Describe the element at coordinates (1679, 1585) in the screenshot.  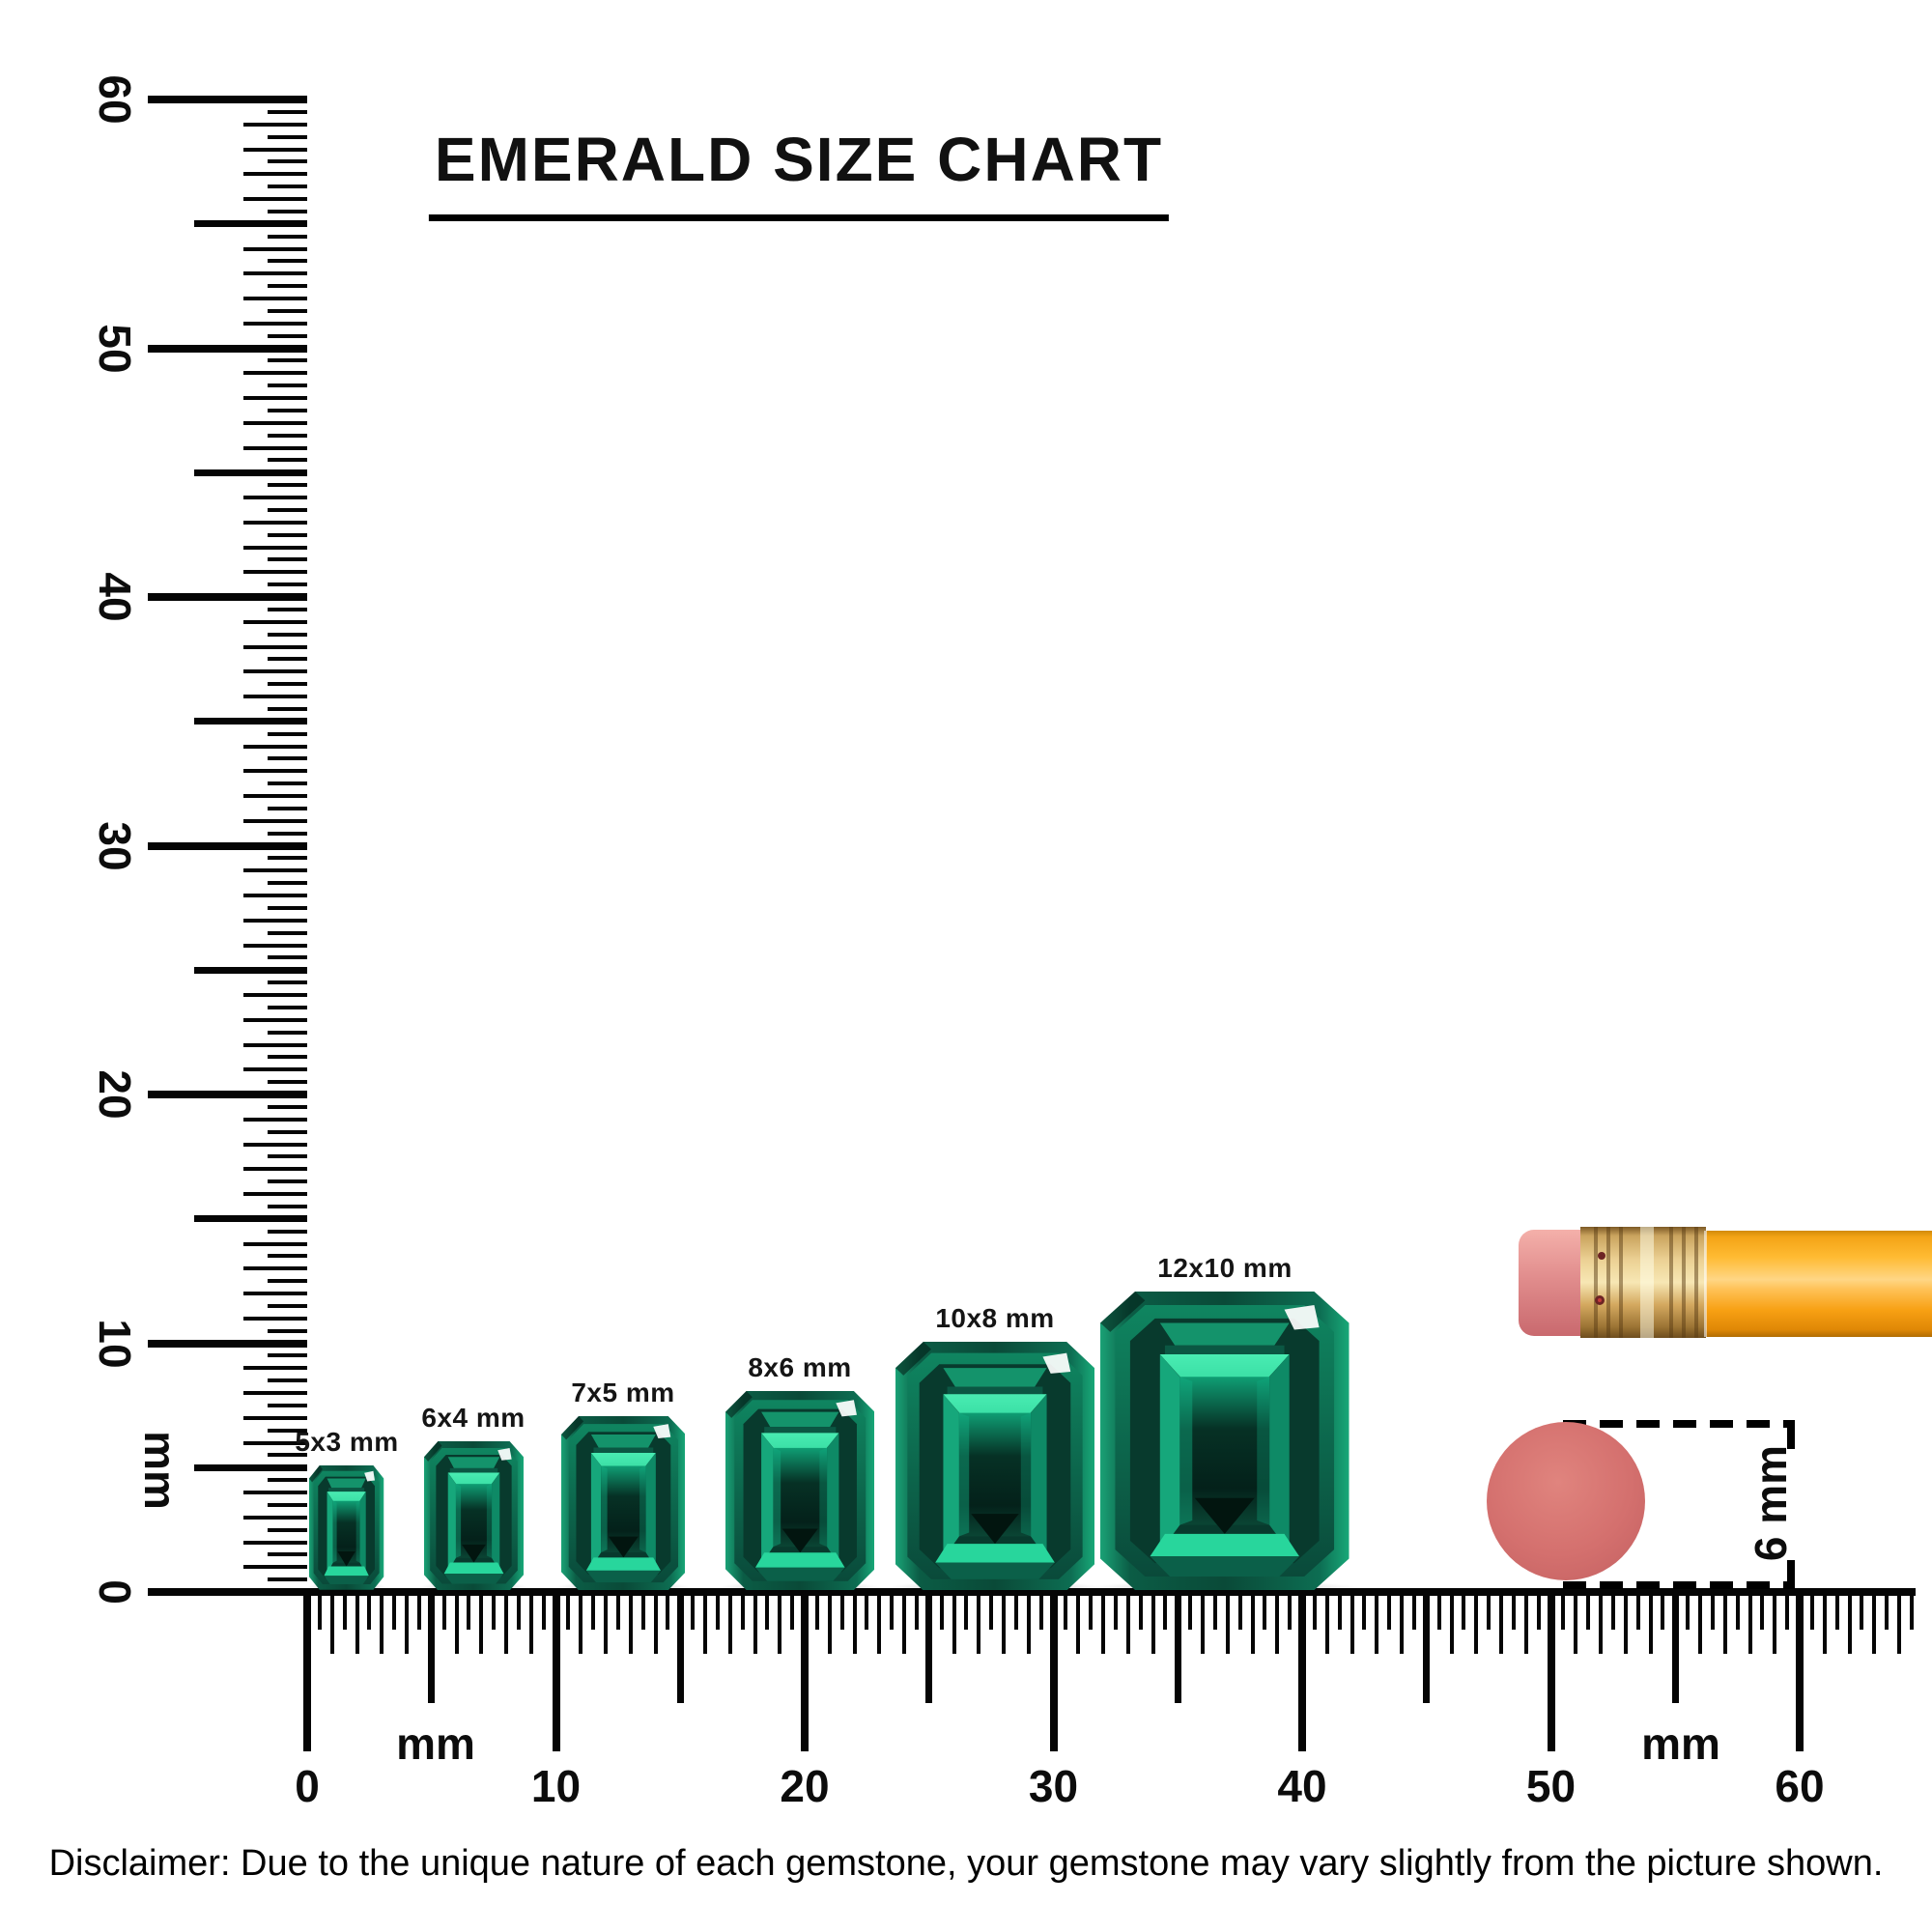
I see `measure-dash-bottom` at that location.